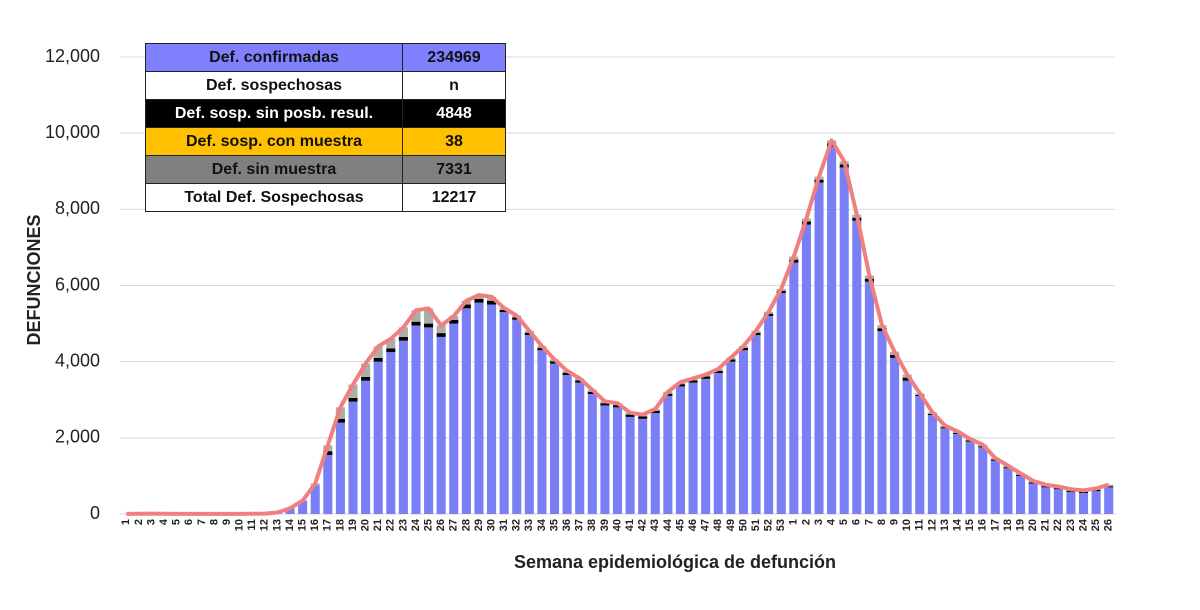  What do you see at coordinates (274, 142) in the screenshot?
I see `legend-label: Def. sosp. con muestra` at bounding box center [274, 142].